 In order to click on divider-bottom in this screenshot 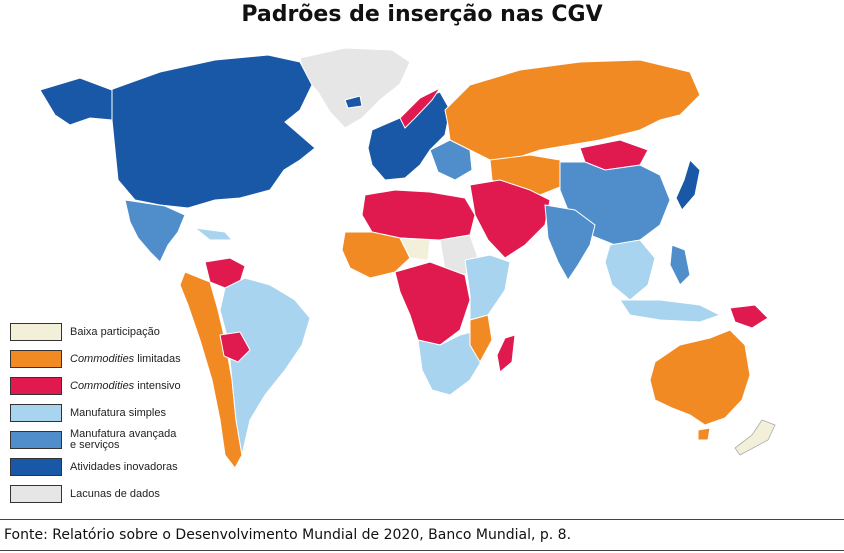, I will do `click(422, 550)`.